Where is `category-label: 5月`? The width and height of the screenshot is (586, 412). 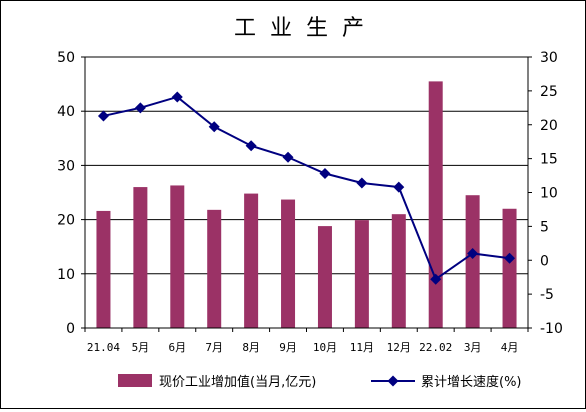 category-label: 5月 is located at coordinates (141, 347).